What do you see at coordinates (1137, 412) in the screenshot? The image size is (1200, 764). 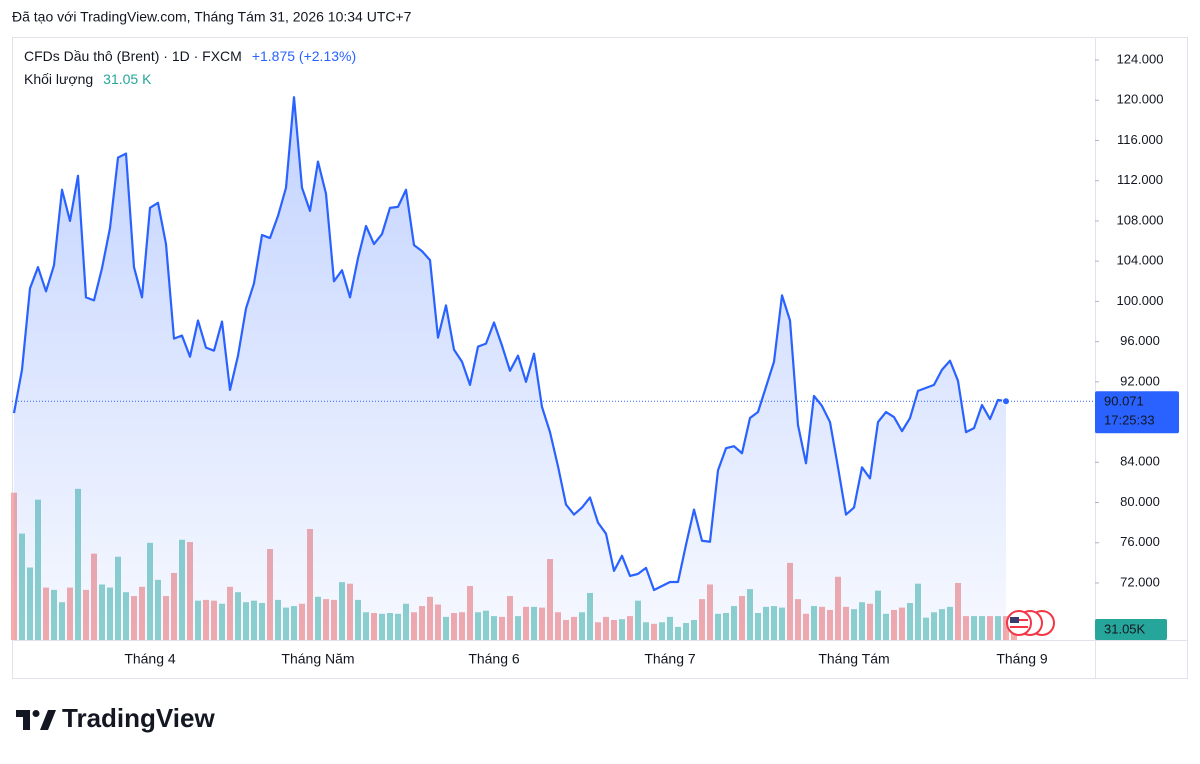 I see `last-price-box` at bounding box center [1137, 412].